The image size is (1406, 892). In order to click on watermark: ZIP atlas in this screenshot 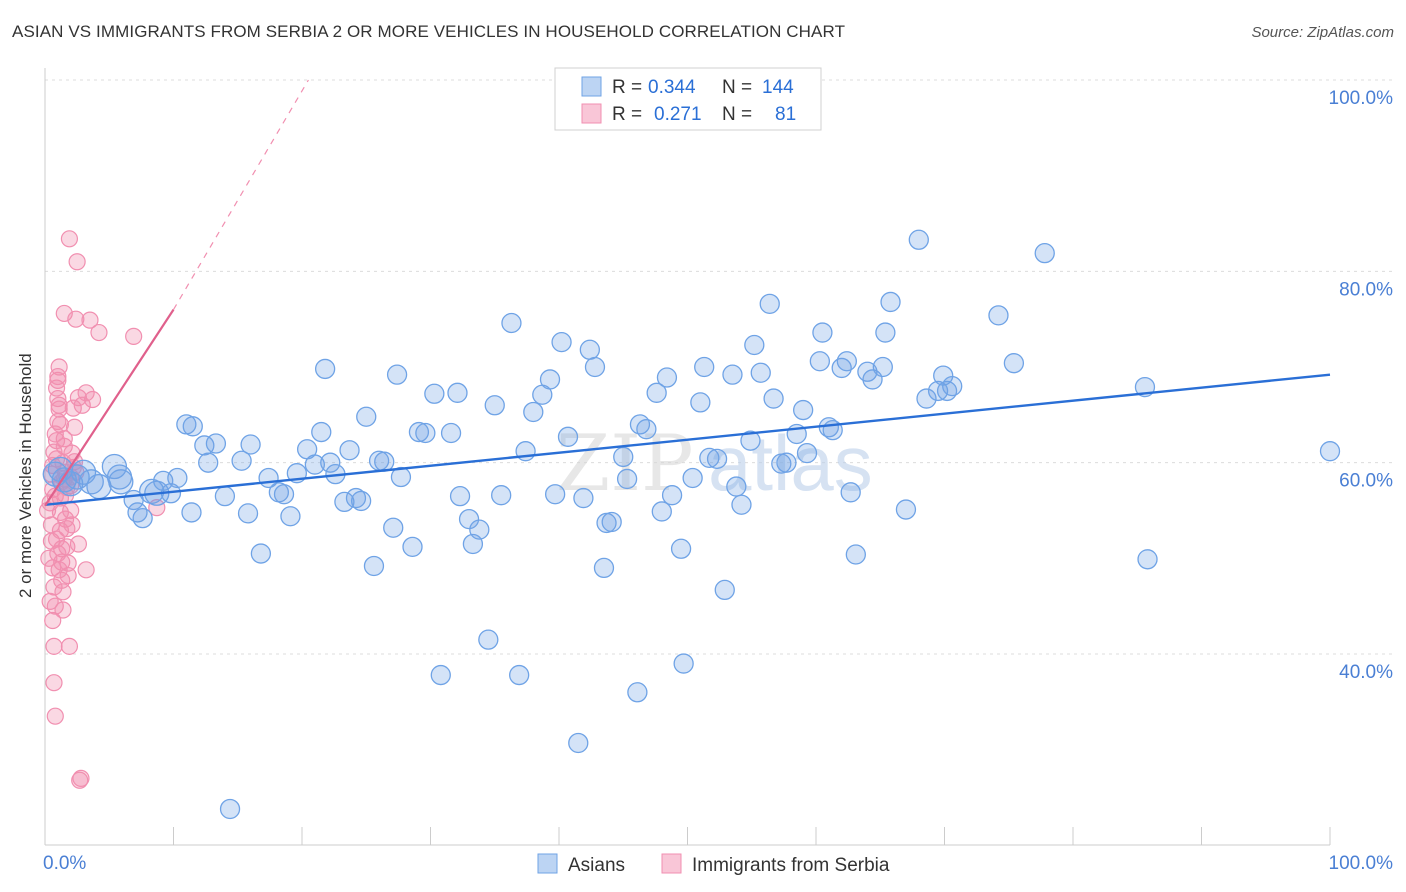, I will do `click(714, 464)`.